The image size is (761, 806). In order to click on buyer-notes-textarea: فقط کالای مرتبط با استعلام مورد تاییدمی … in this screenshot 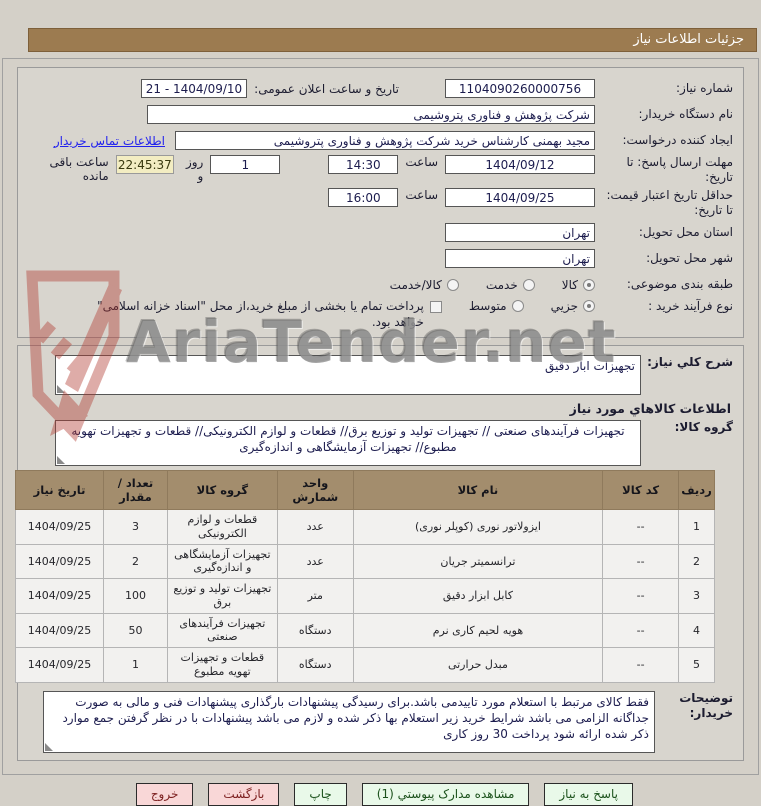, I will do `click(349, 721)`.